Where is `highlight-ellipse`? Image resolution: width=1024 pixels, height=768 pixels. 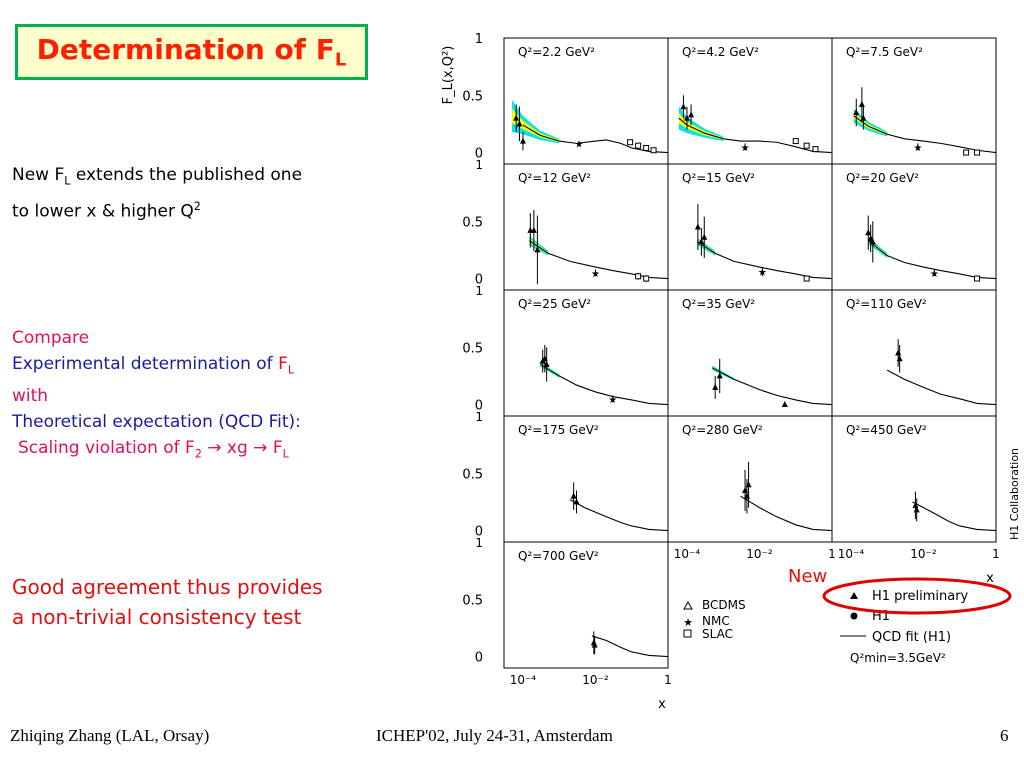
highlight-ellipse is located at coordinates (917, 596).